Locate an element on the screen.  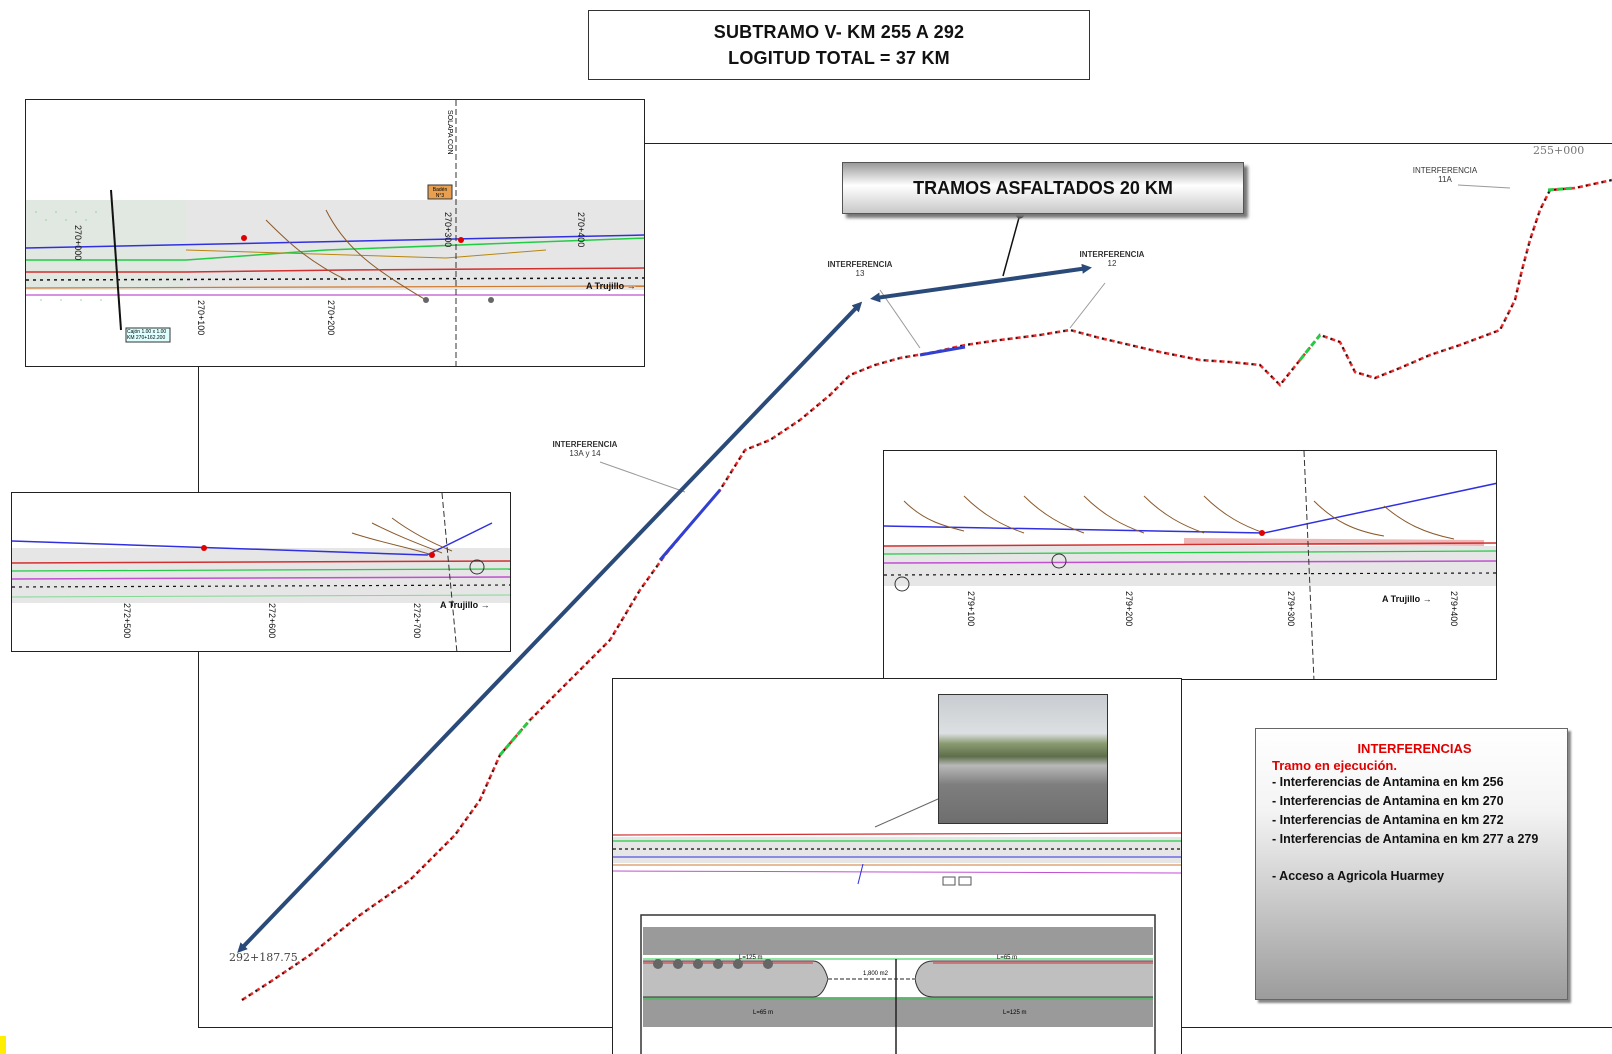
inset3-direction: A Trujillo → is located at coordinates (1407, 599).